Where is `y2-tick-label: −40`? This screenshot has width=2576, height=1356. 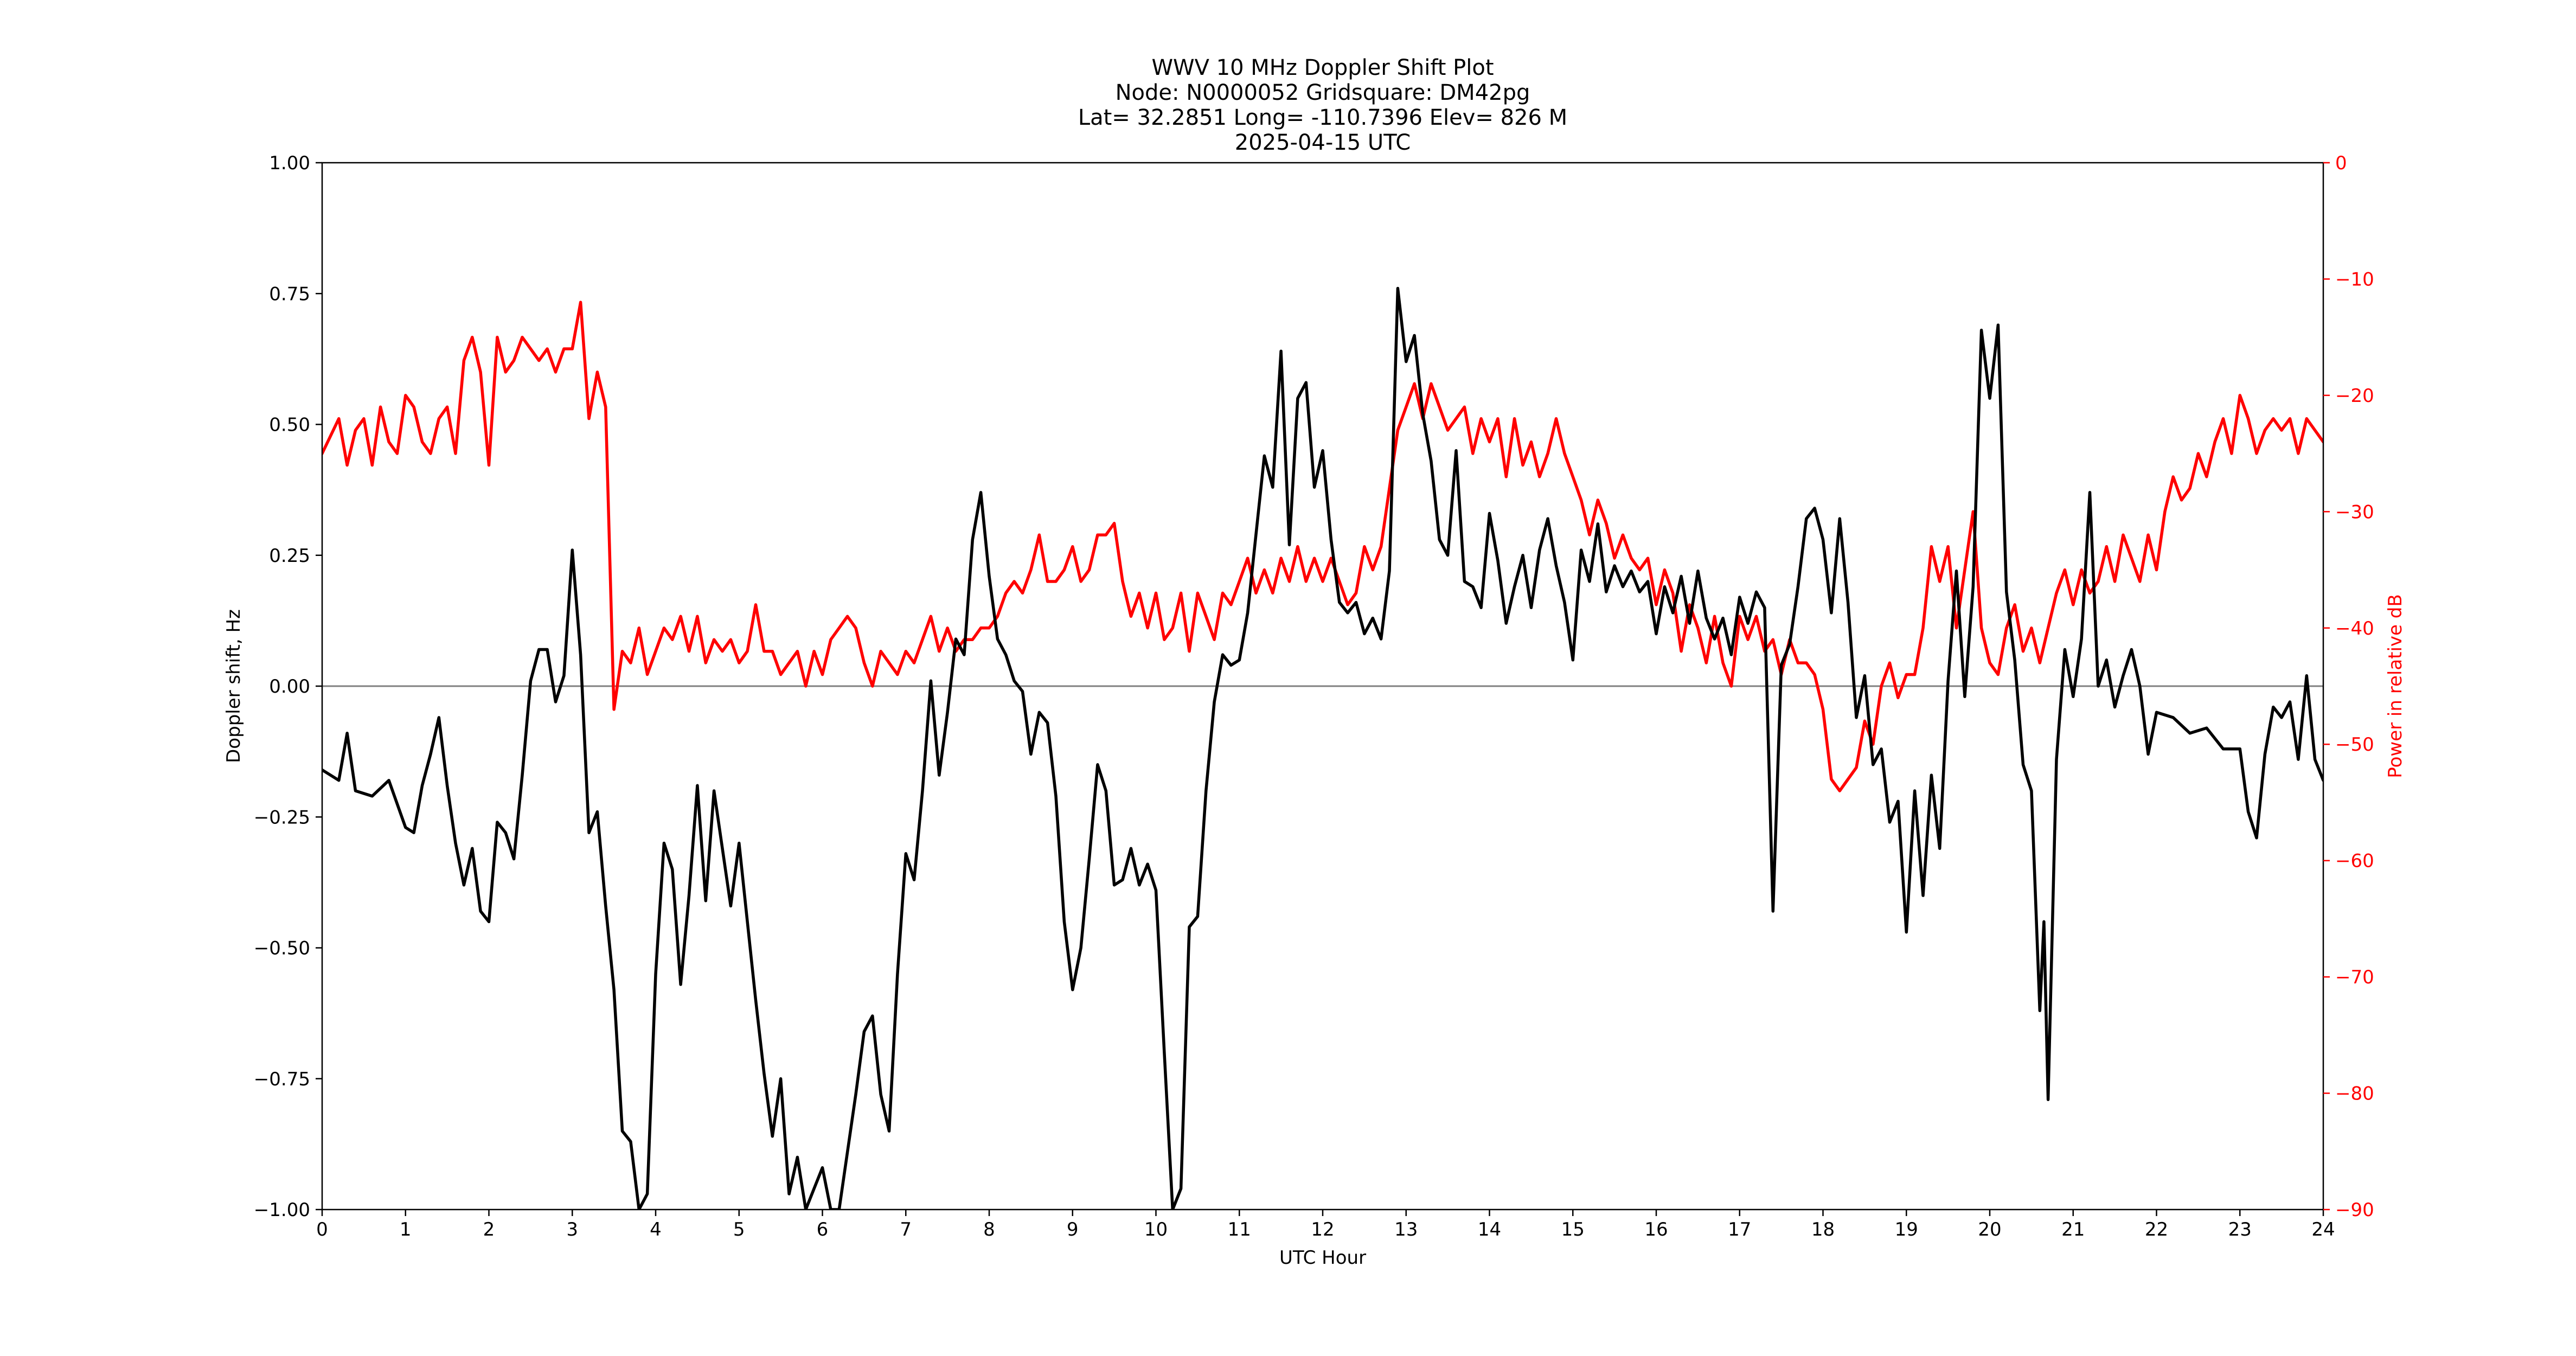 y2-tick-label: −40 is located at coordinates (2354, 628).